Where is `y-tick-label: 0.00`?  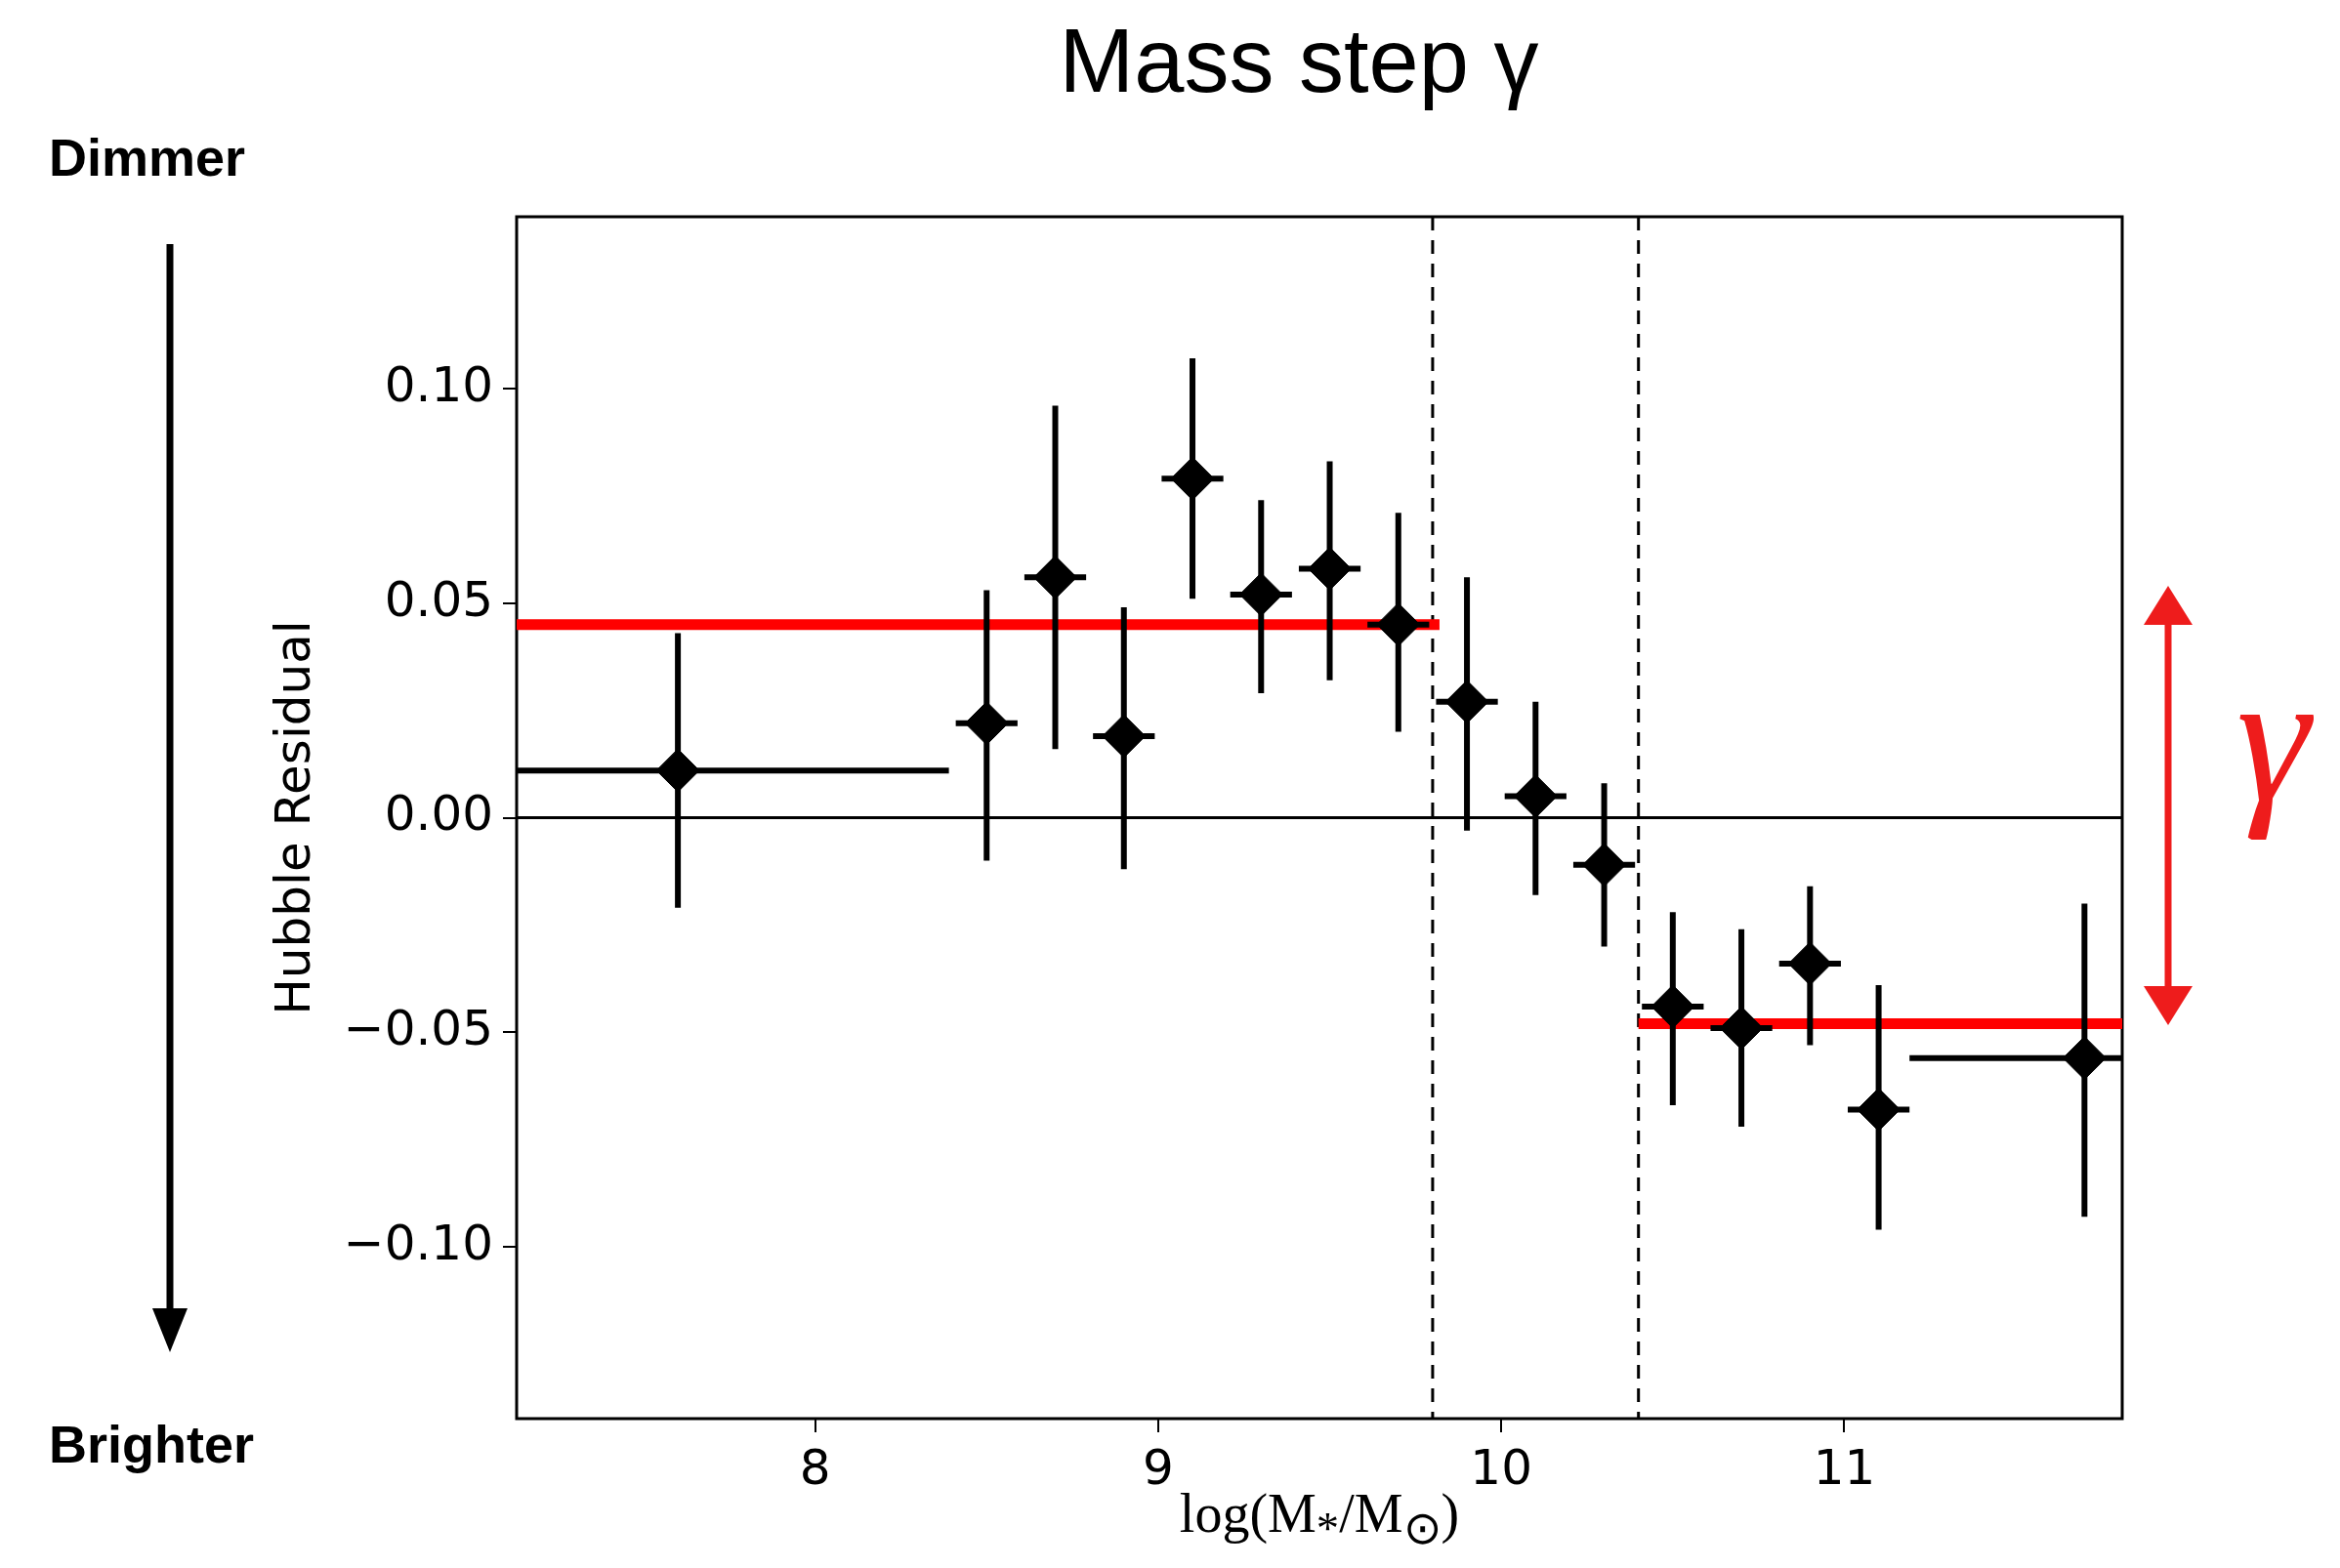 y-tick-label: 0.00 is located at coordinates (438, 814).